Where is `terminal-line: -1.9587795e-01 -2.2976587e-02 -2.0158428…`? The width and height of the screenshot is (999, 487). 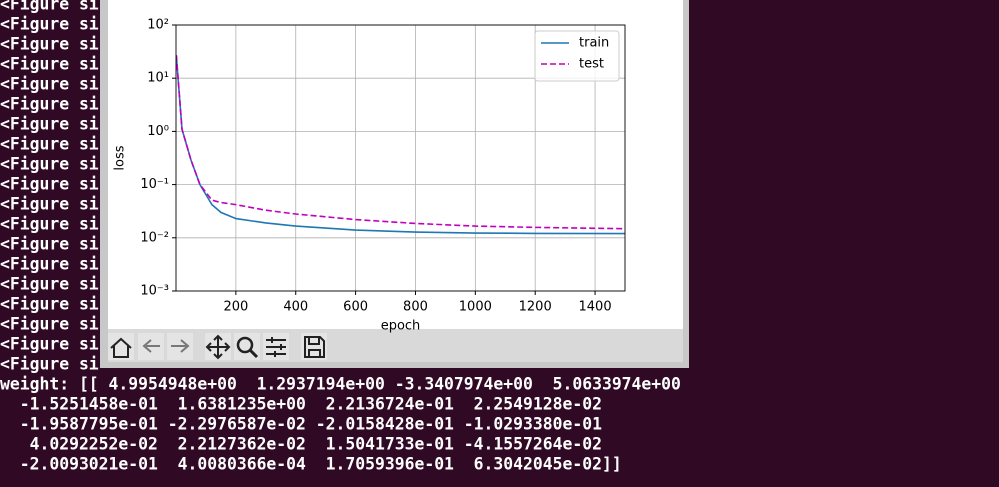
terminal-line: -1.9587795e-01 -2.2976587e-02 -2.0158428… is located at coordinates (301, 424).